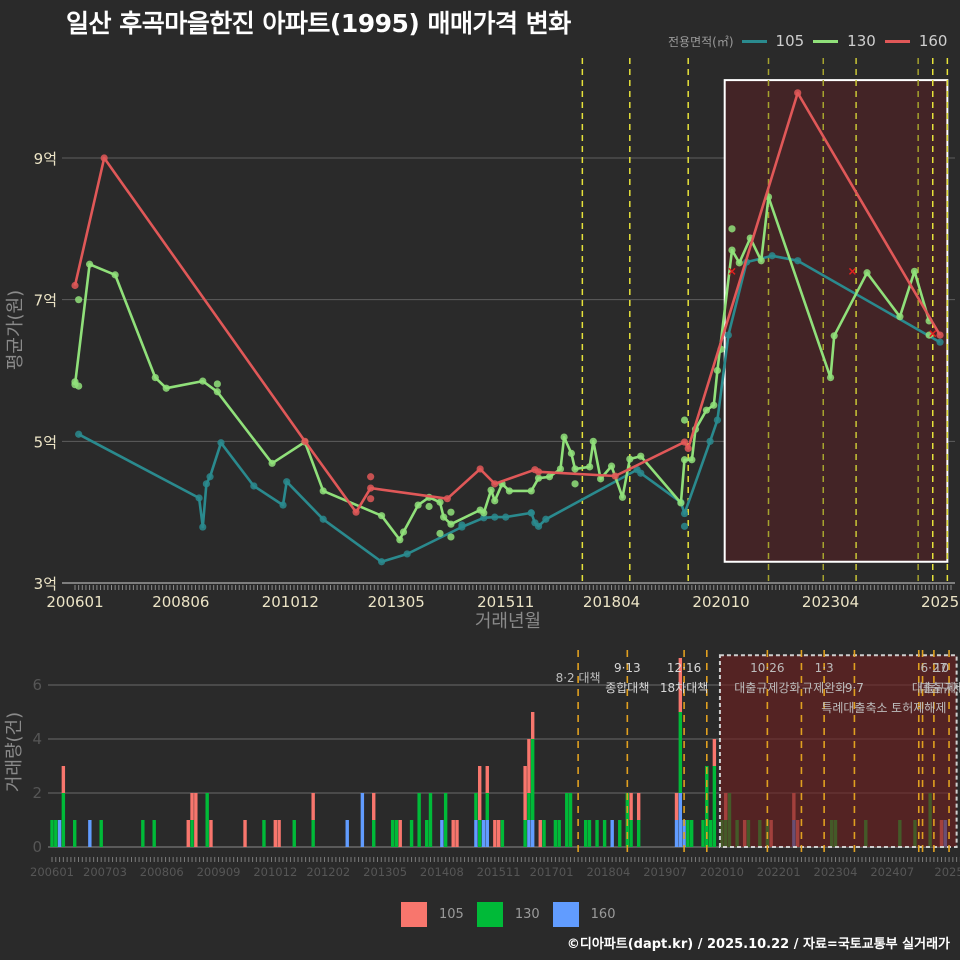  Describe the element at coordinates (892, 872) in the screenshot. I see `x-tick-label: 202407` at that location.